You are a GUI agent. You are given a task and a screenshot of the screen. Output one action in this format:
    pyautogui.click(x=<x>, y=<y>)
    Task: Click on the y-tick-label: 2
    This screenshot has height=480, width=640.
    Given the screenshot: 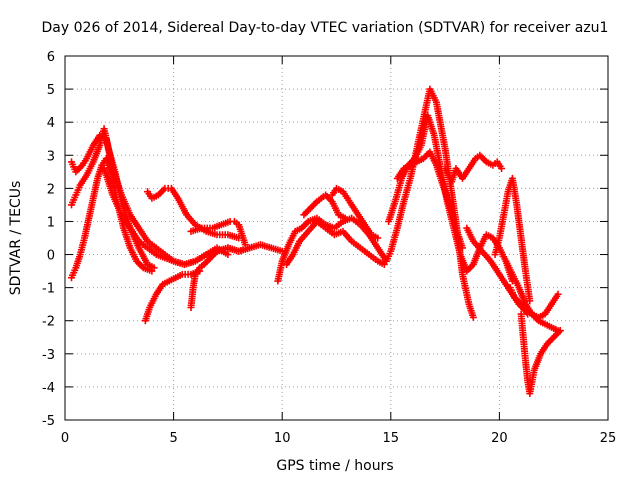 What is the action you would take?
    pyautogui.click(x=51, y=189)
    